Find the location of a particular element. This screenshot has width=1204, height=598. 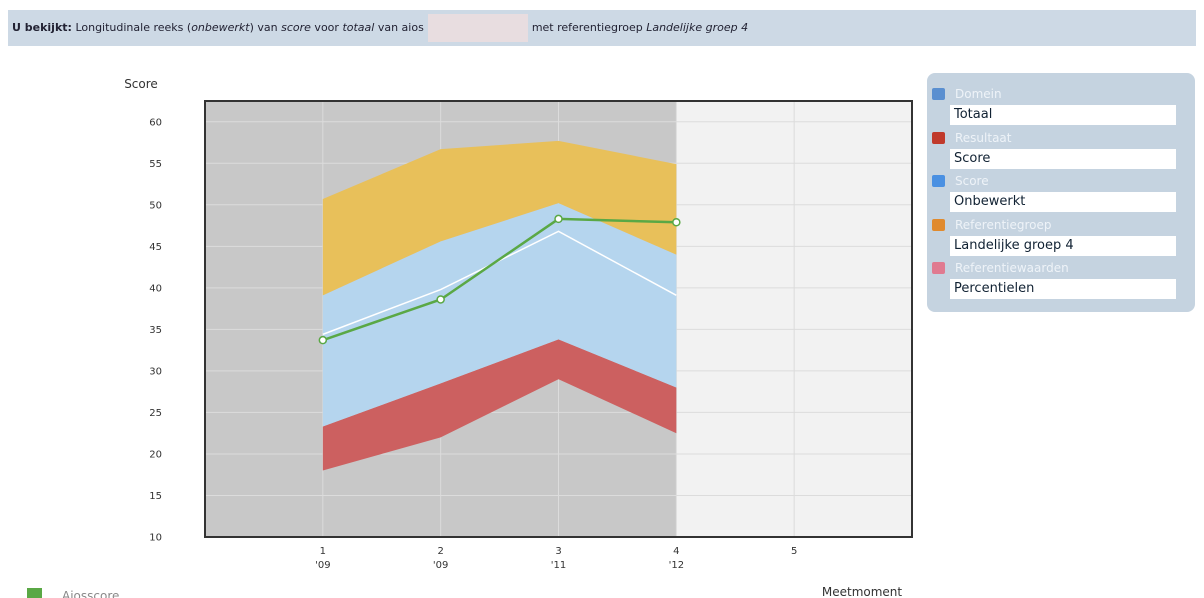

header-text: ) van is located at coordinates (265, 27).